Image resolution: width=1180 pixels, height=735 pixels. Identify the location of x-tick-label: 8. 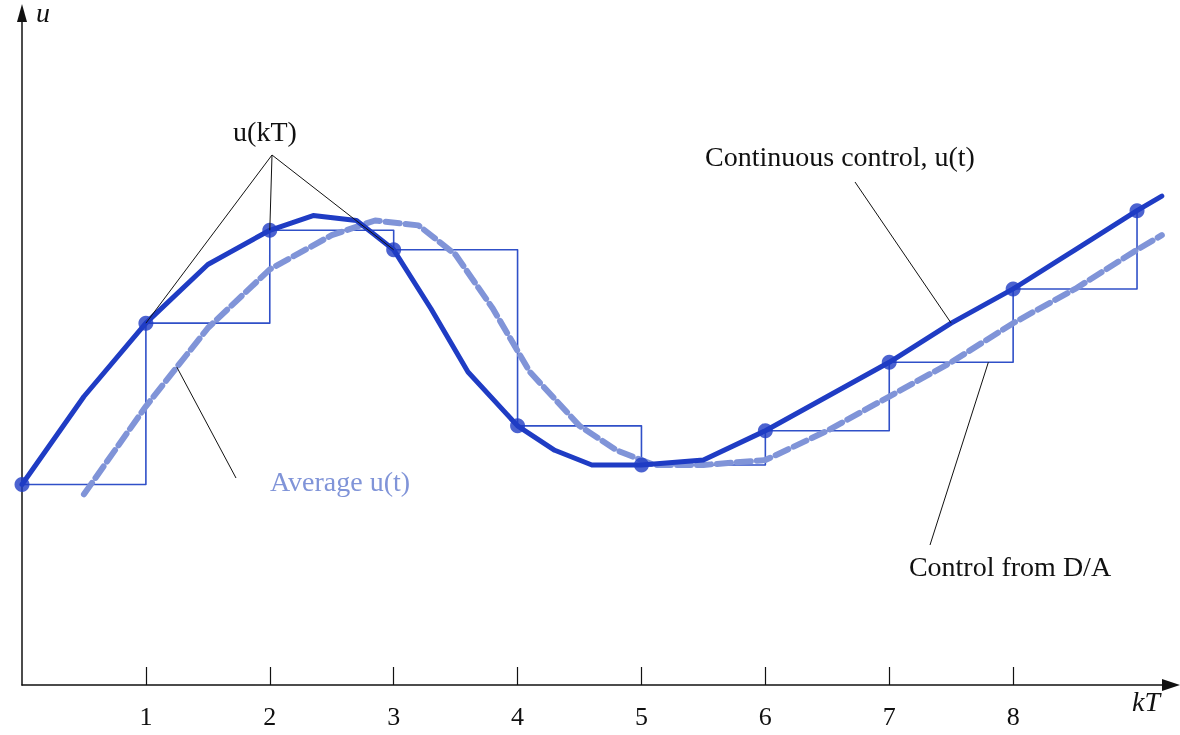
(1013, 716).